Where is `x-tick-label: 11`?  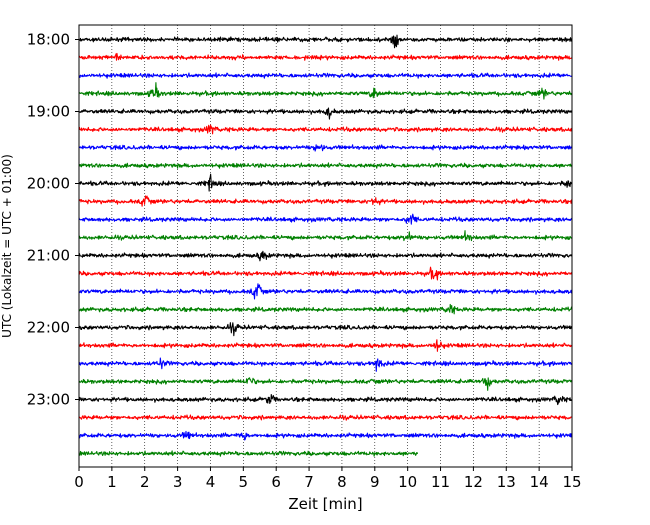 x-tick-label: 11 is located at coordinates (440, 482).